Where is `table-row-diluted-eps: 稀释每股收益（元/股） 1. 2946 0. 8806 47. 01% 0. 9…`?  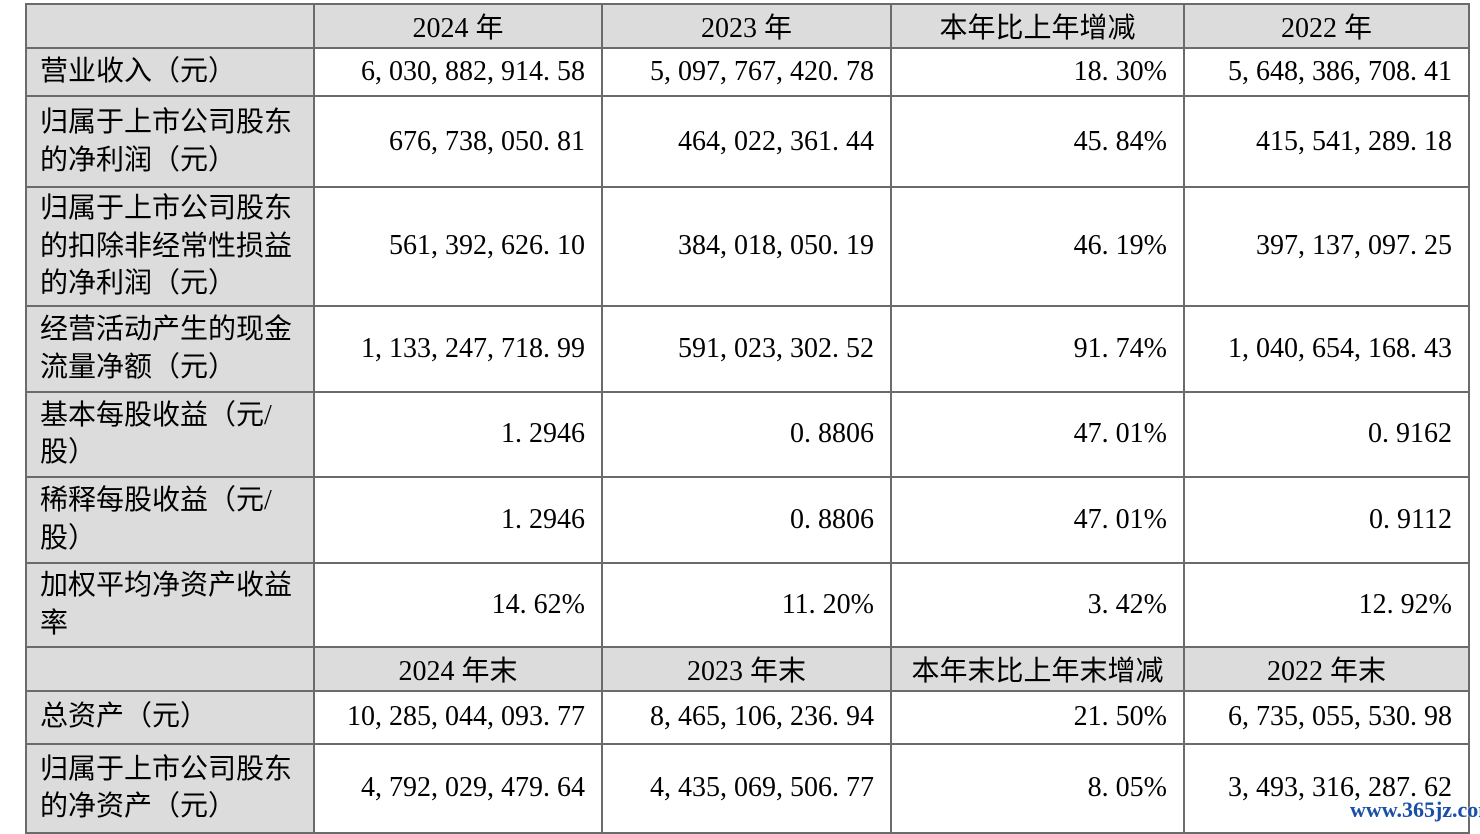 table-row-diluted-eps: 稀释每股收益（元/股） 1. 2946 0. 8806 47. 01% 0. 9… is located at coordinates (747, 519).